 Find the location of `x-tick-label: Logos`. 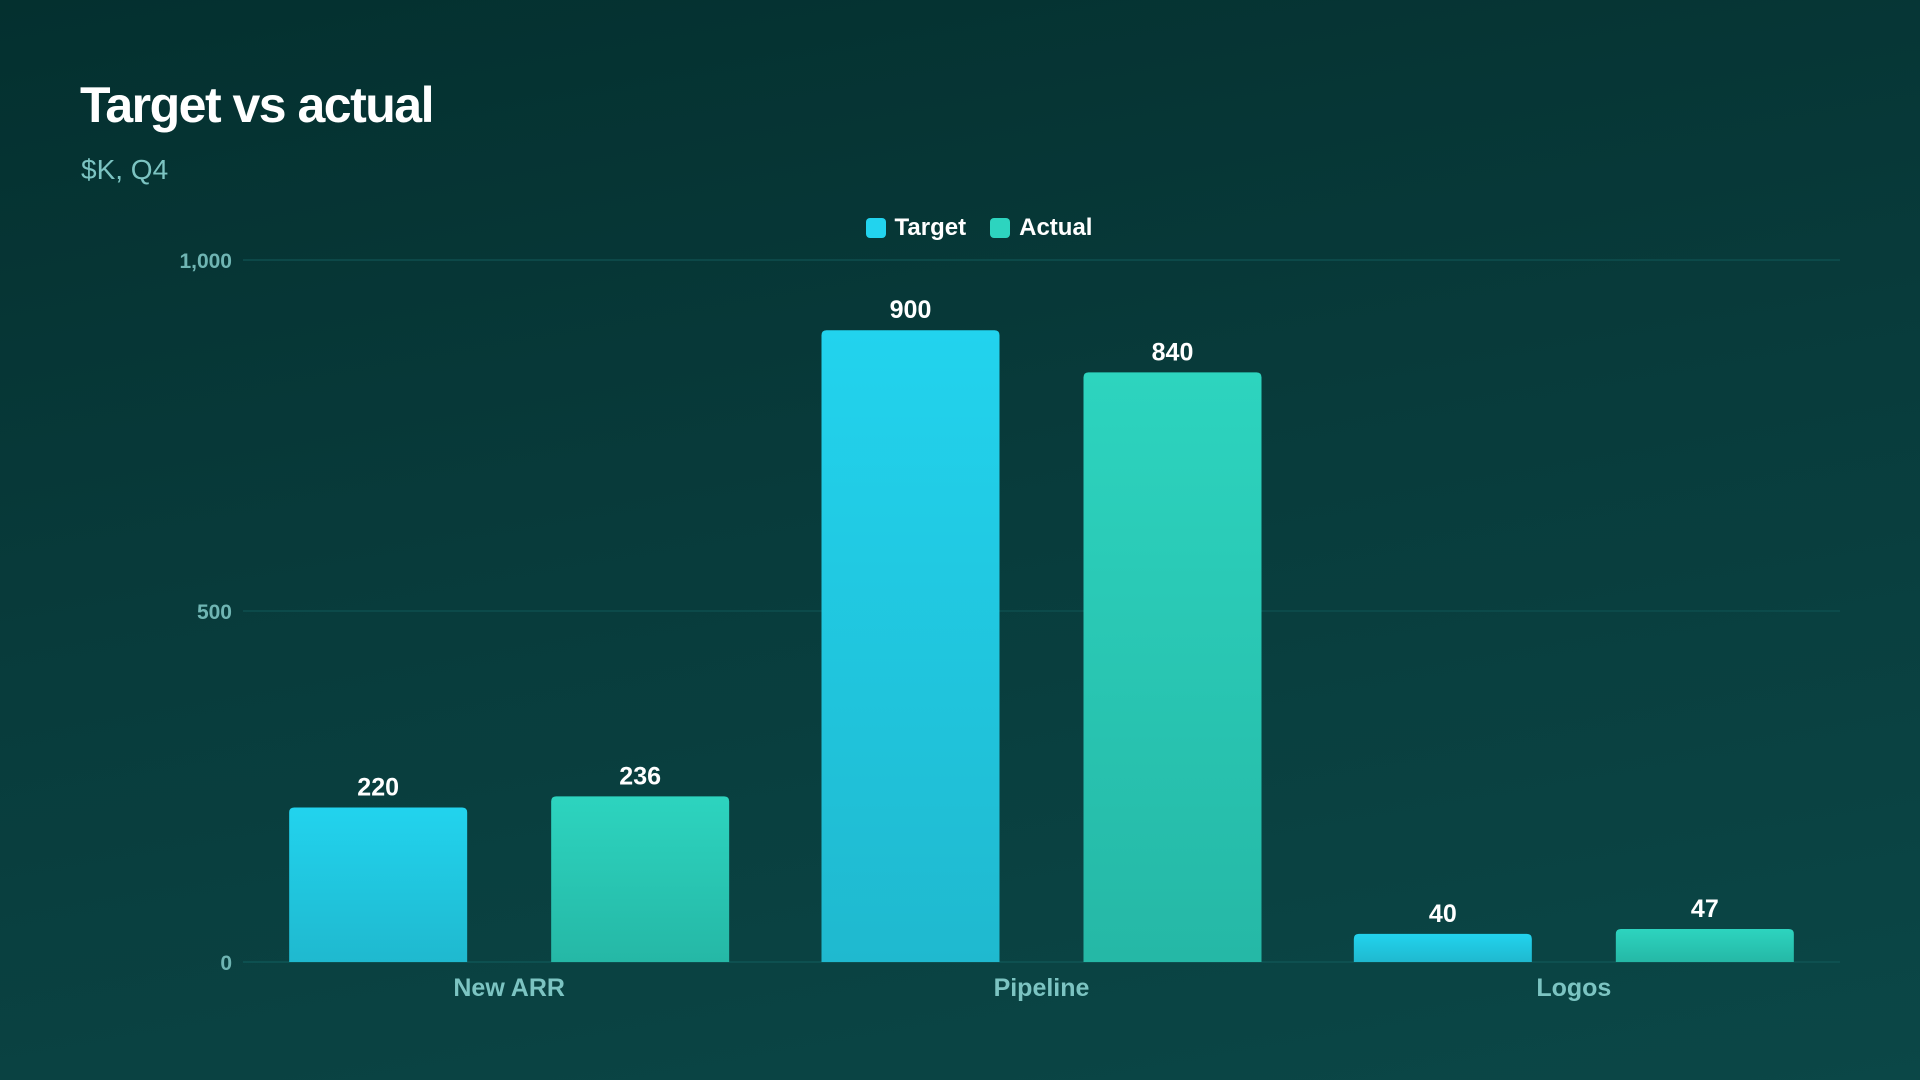

x-tick-label: Logos is located at coordinates (1573, 988).